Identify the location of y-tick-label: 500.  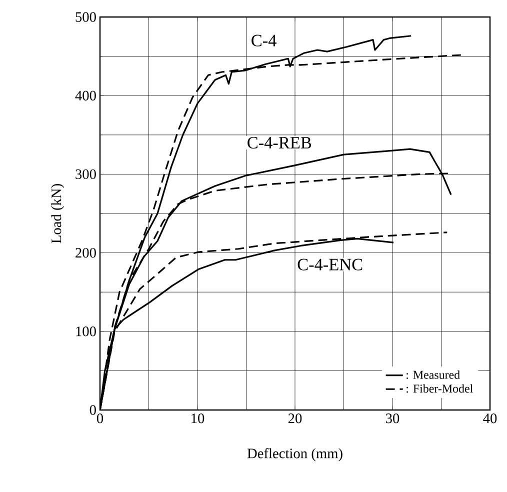
(86, 17).